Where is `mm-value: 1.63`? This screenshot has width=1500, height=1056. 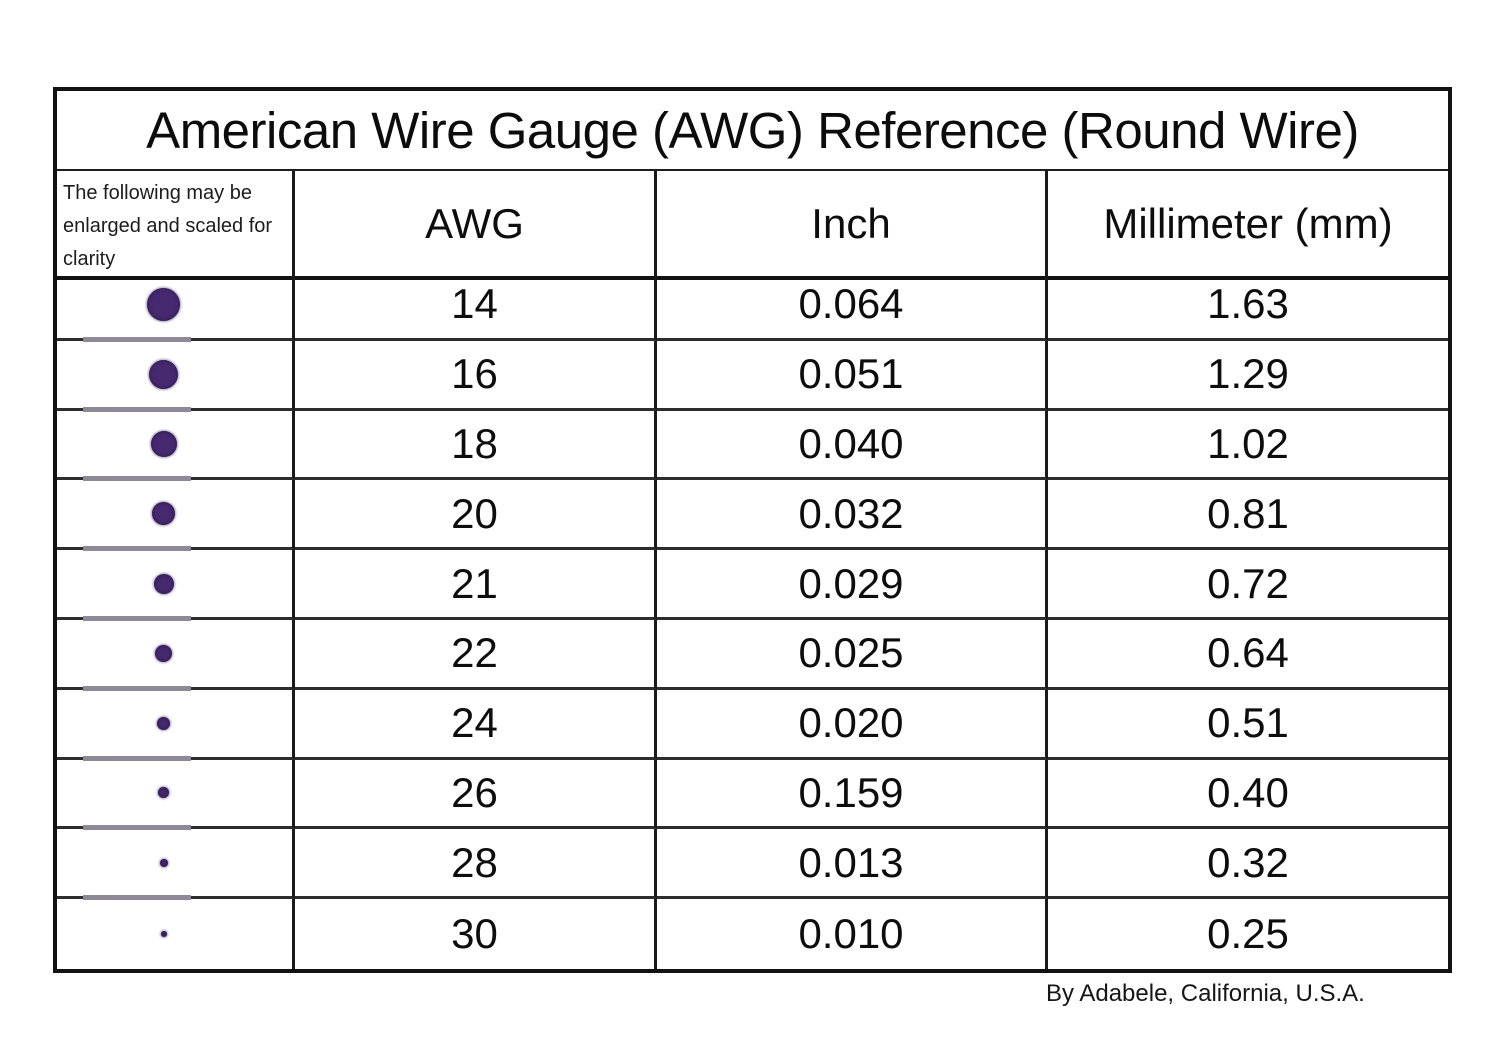 mm-value: 1.63 is located at coordinates (1248, 306).